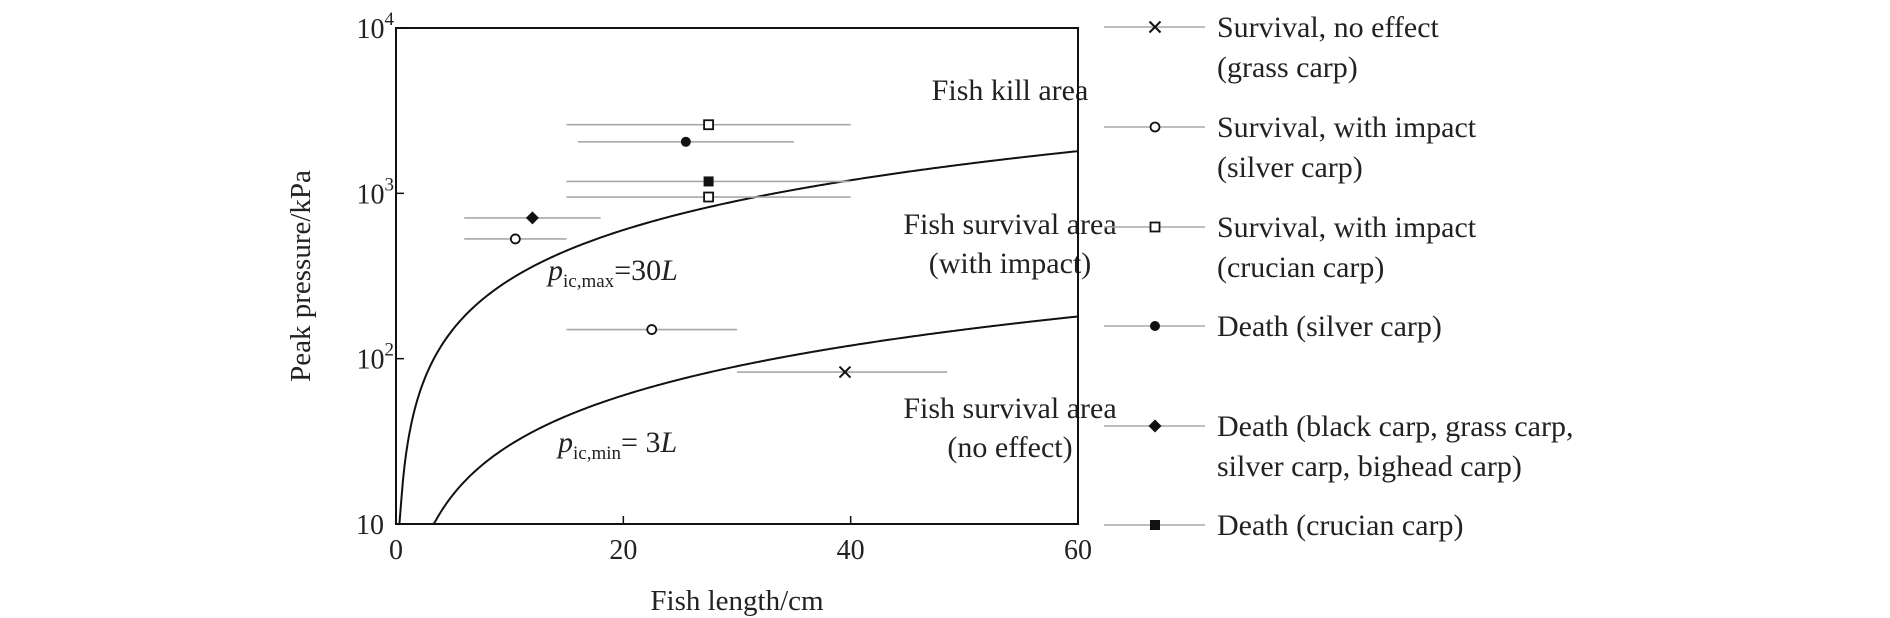 The width and height of the screenshot is (1890, 618). What do you see at coordinates (685, 141) in the screenshot?
I see `series-3-point-0-marker` at bounding box center [685, 141].